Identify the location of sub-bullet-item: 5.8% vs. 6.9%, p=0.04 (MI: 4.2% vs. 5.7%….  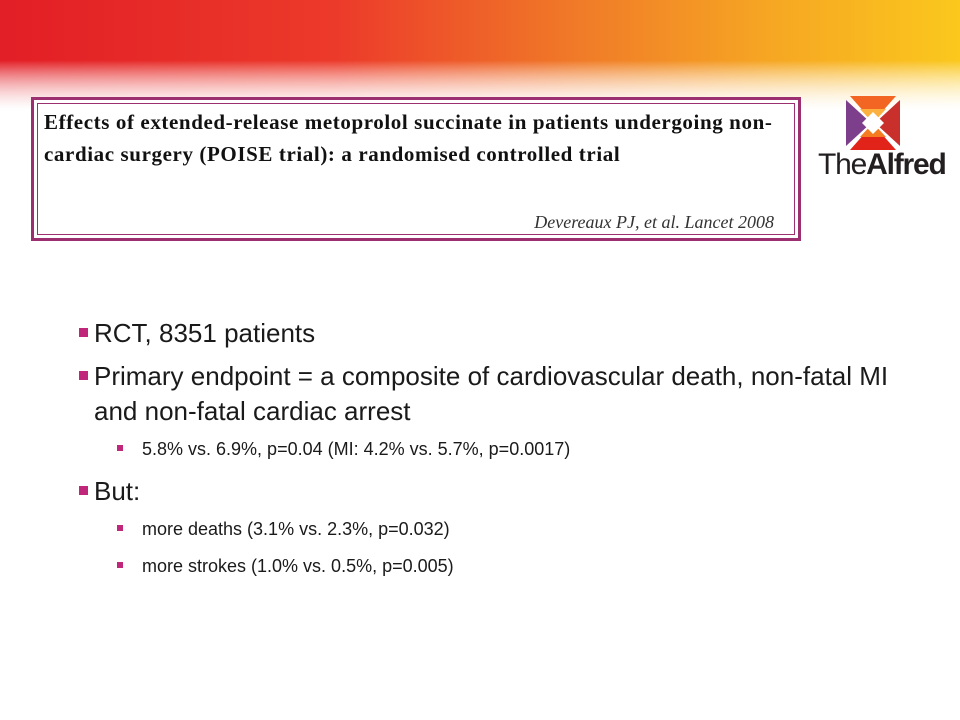
(488, 449).